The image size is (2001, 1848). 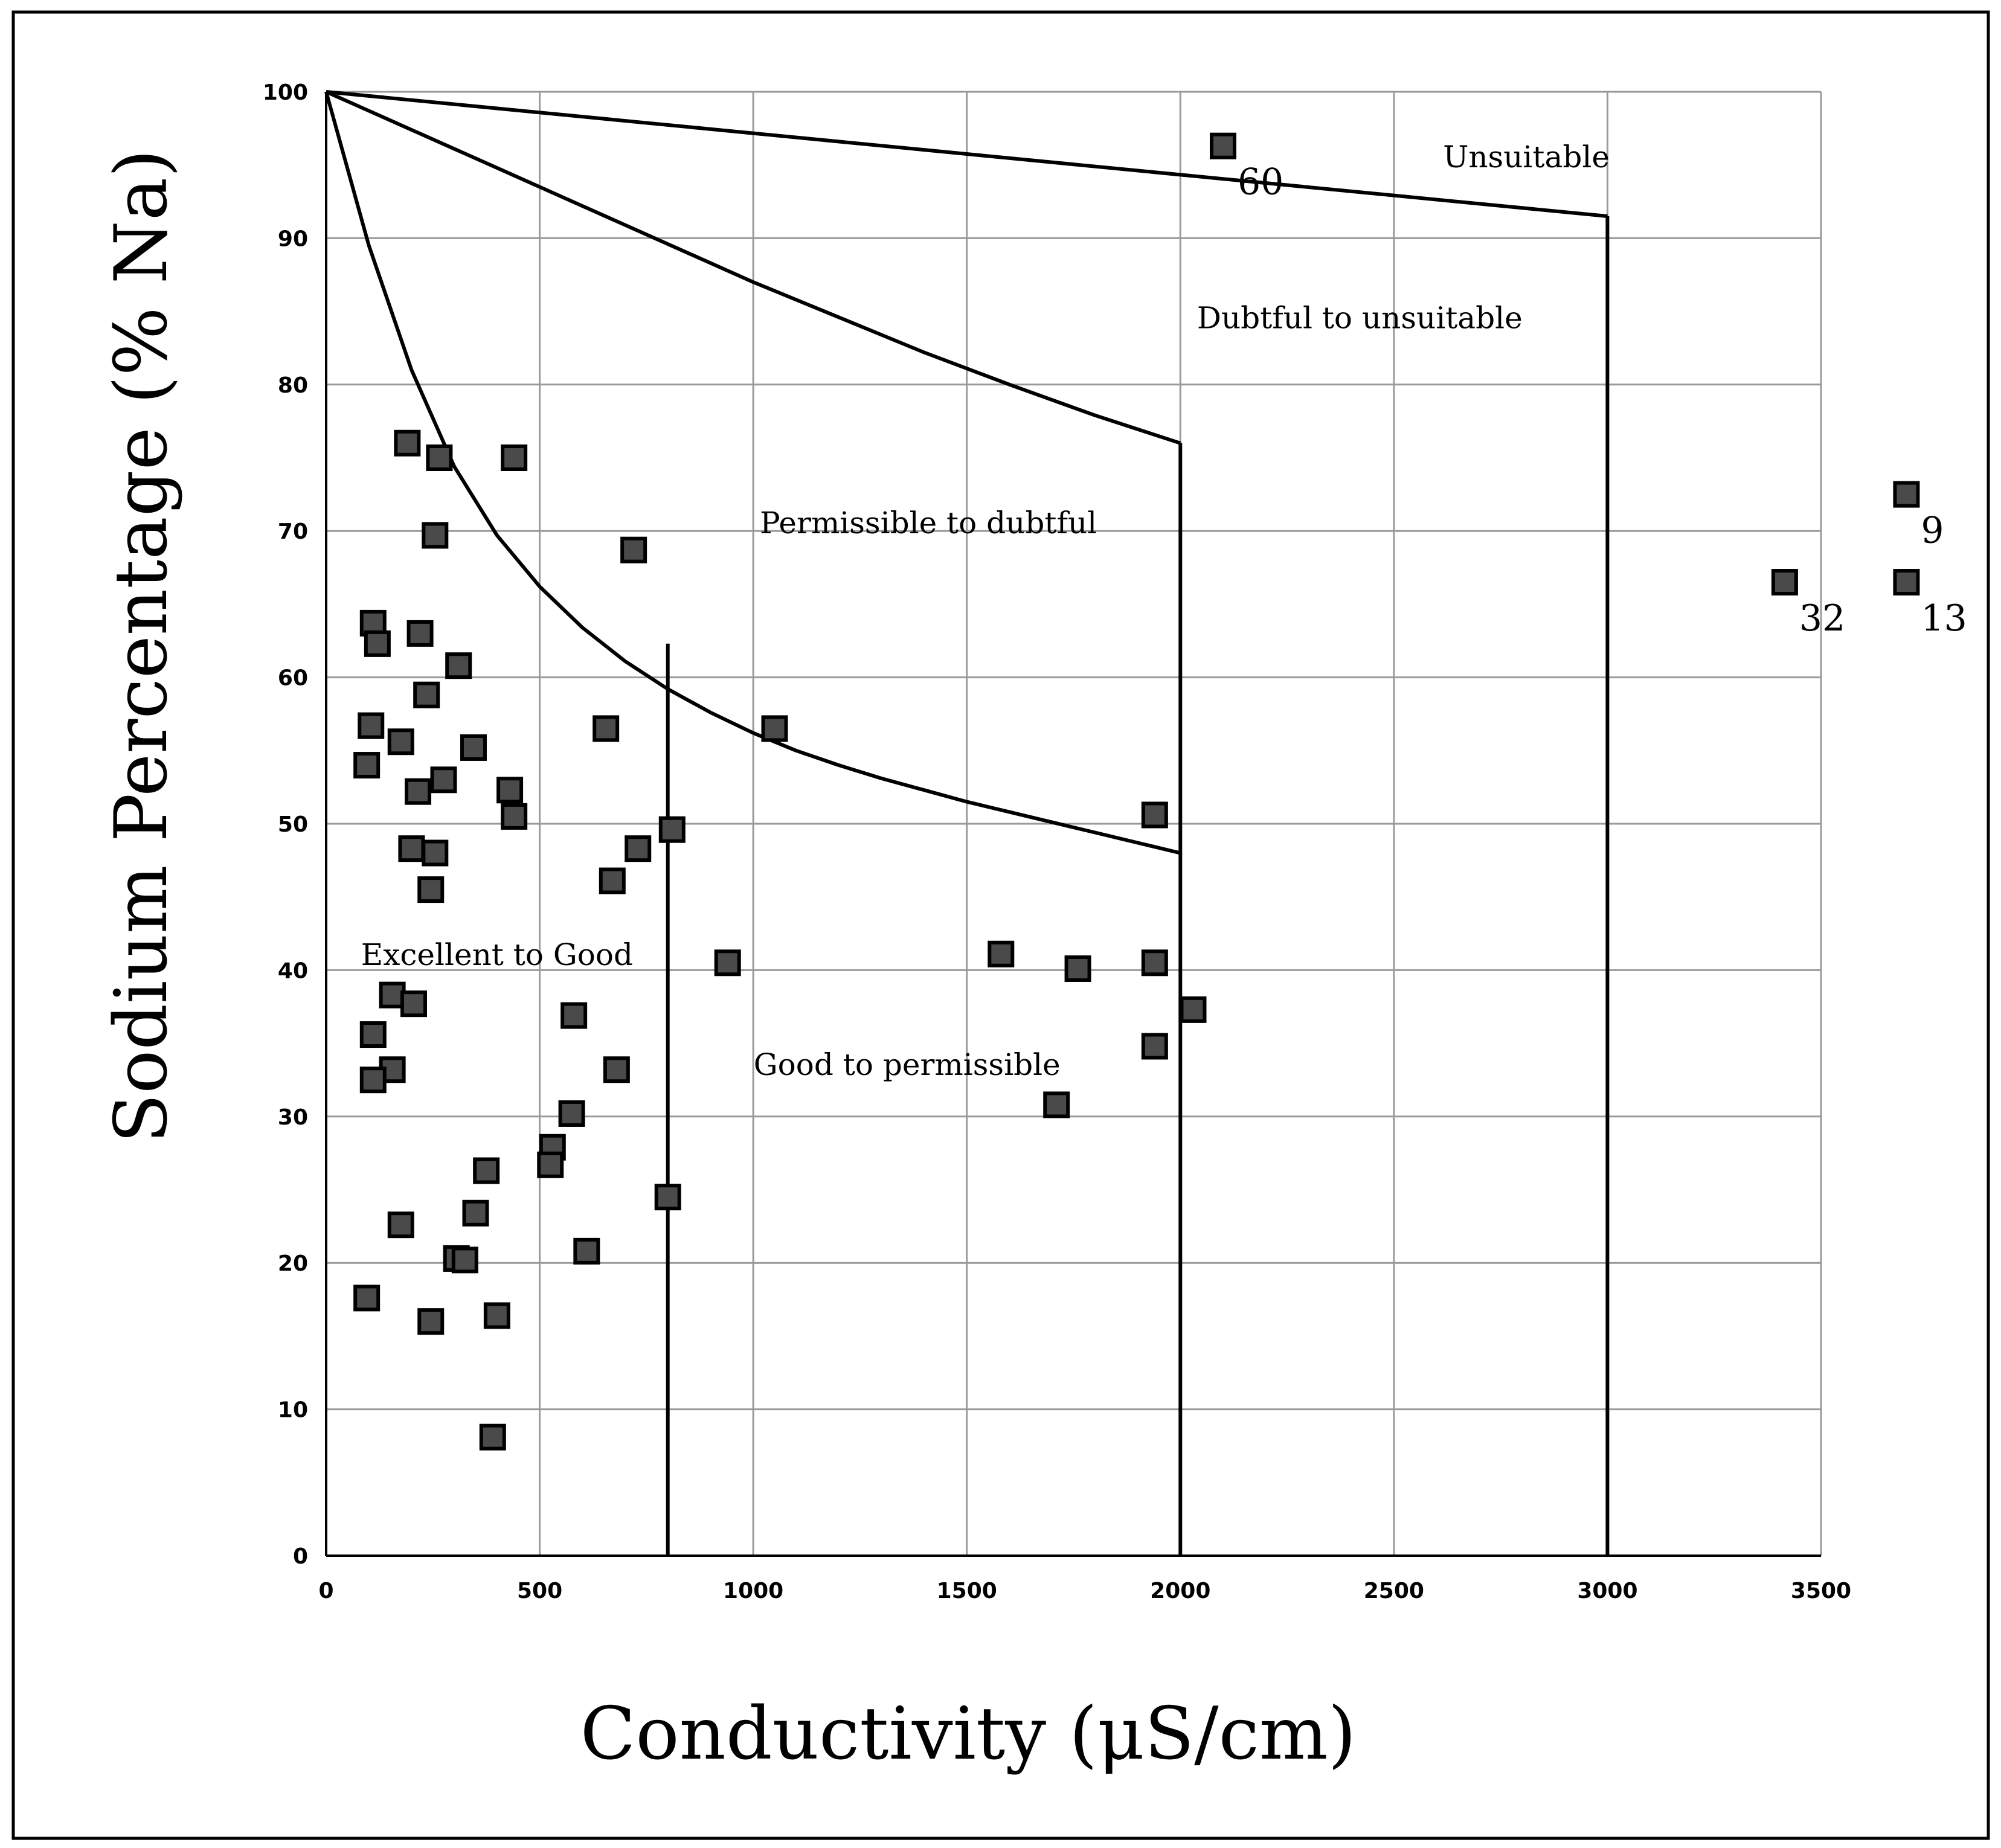 What do you see at coordinates (293, 238) in the screenshot?
I see `y-tick-label: 90` at bounding box center [293, 238].